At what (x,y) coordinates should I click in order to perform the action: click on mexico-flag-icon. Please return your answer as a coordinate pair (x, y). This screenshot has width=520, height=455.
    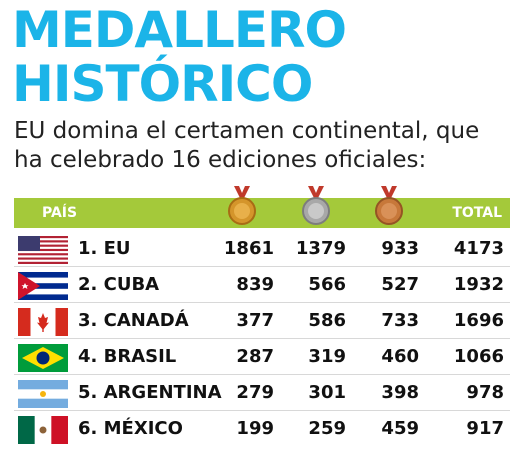
    Looking at the image, I should click on (43, 430).